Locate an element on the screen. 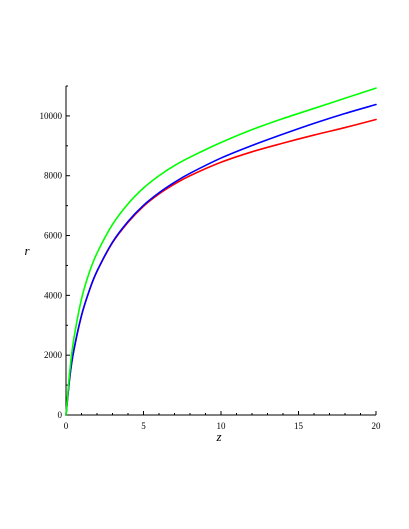 This screenshot has width=409, height=529. x-tick-label: 10 is located at coordinates (222, 426).